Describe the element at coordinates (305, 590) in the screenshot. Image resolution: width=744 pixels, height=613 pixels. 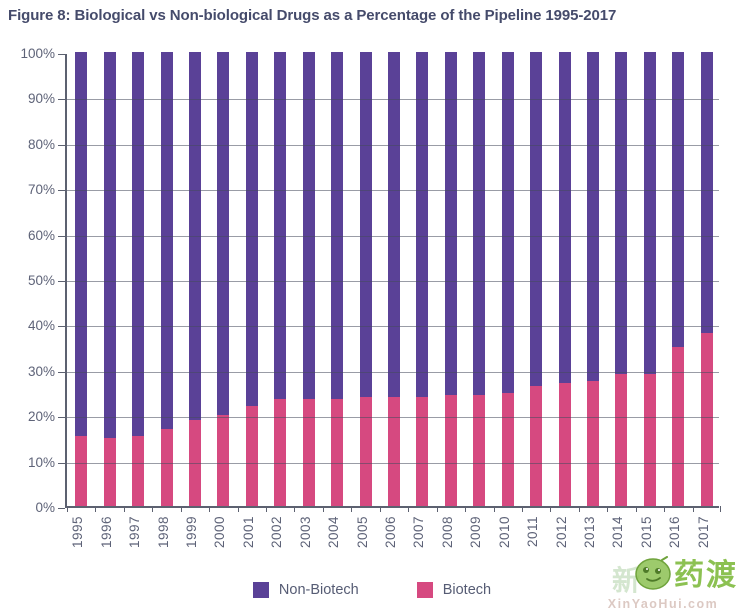
I see `legend-item-non-biotech: Non-Biotech` at that location.